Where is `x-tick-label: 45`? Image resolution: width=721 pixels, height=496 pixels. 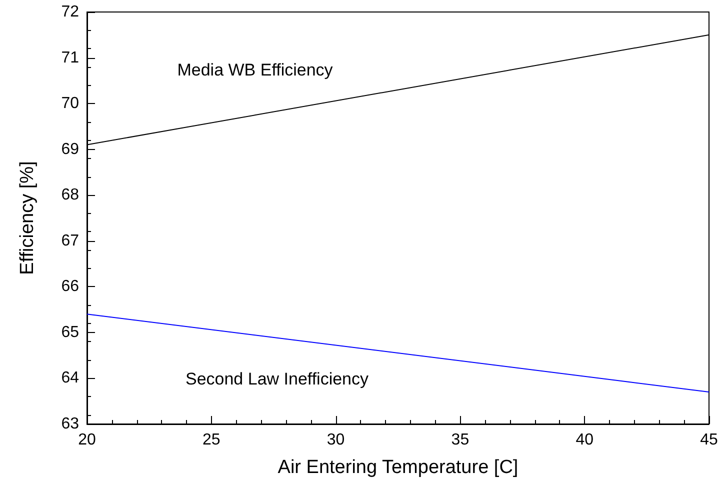
x-tick-label: 45 is located at coordinates (709, 440).